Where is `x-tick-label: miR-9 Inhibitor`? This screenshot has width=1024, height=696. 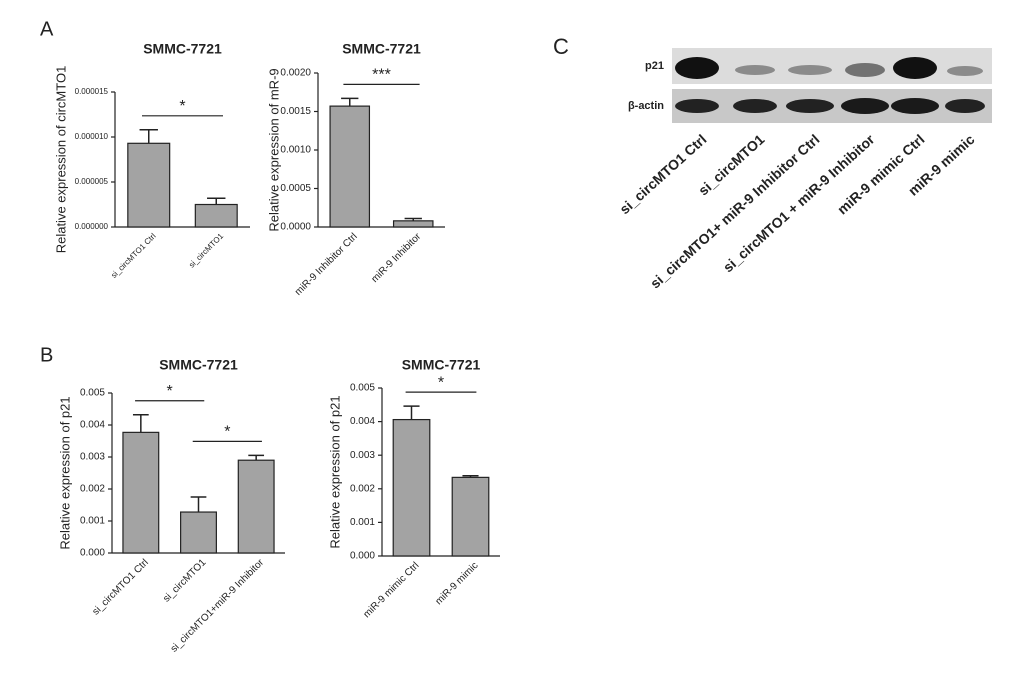
x-tick-label: miR-9 Inhibitor is located at coordinates (396, 258).